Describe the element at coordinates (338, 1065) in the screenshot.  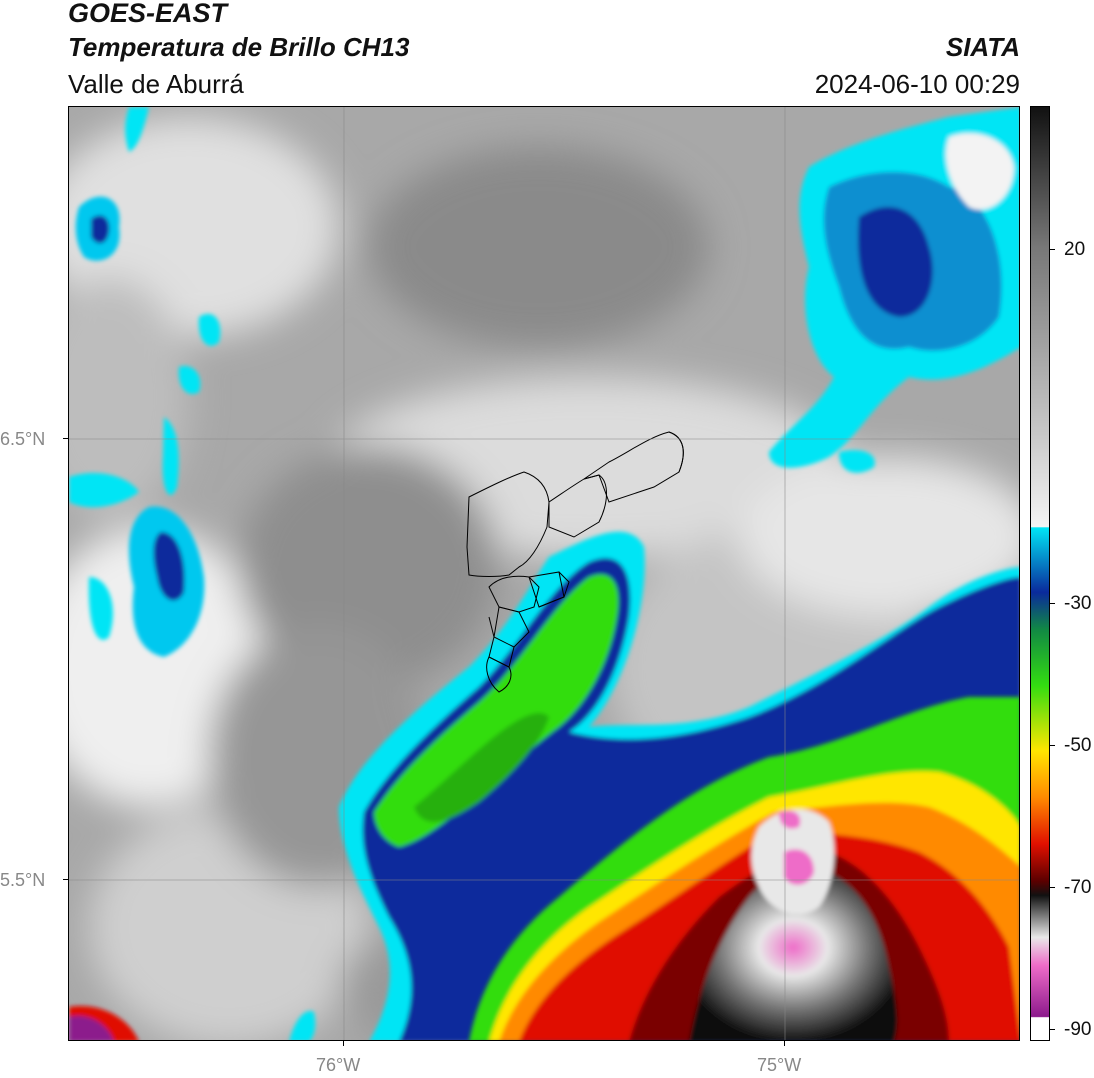
I see `lon-label-76w: 76°W` at that location.